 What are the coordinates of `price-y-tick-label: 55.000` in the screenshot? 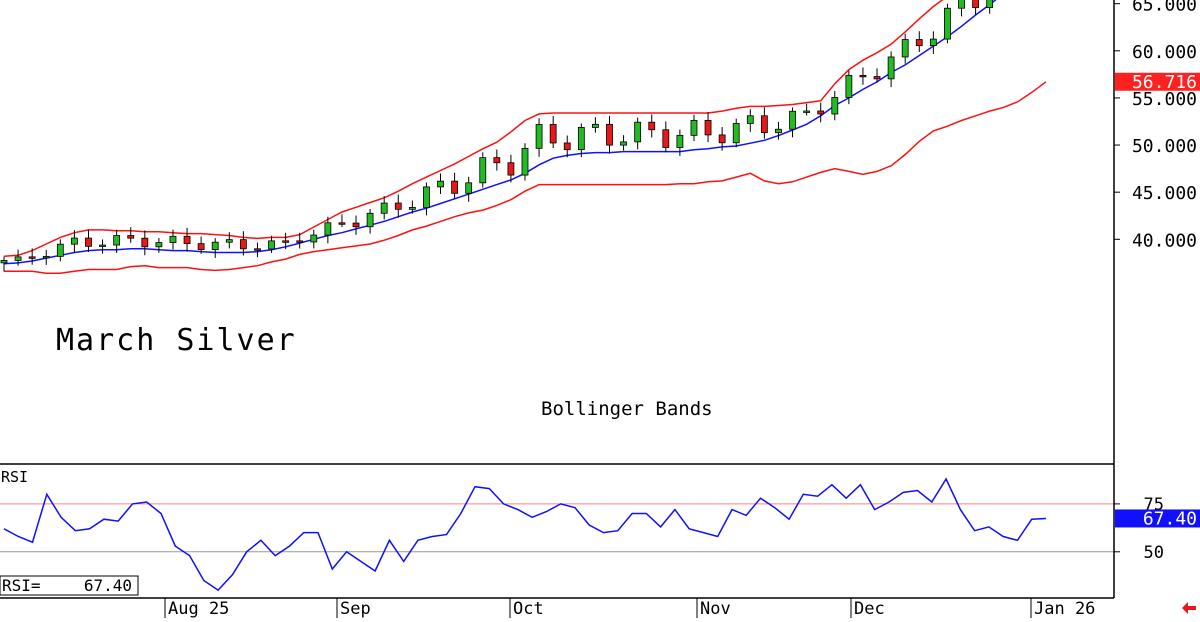 It's located at (1164, 99).